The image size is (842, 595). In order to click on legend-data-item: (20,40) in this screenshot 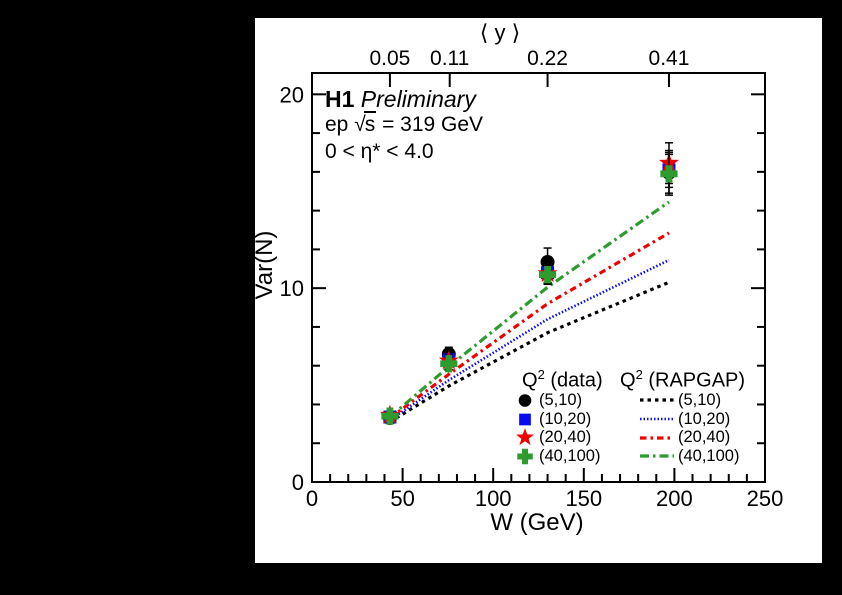, I will do `click(557, 437)`.